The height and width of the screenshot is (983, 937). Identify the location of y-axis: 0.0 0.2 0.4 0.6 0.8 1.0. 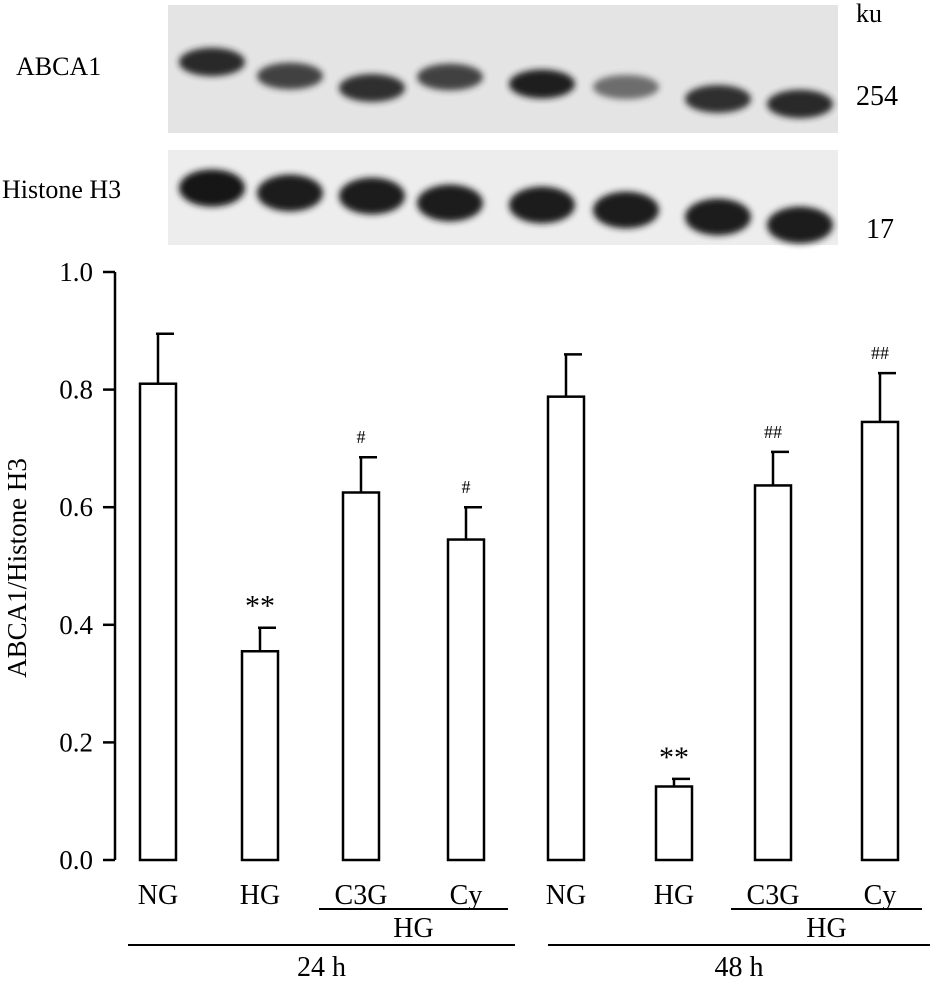
(88, 566).